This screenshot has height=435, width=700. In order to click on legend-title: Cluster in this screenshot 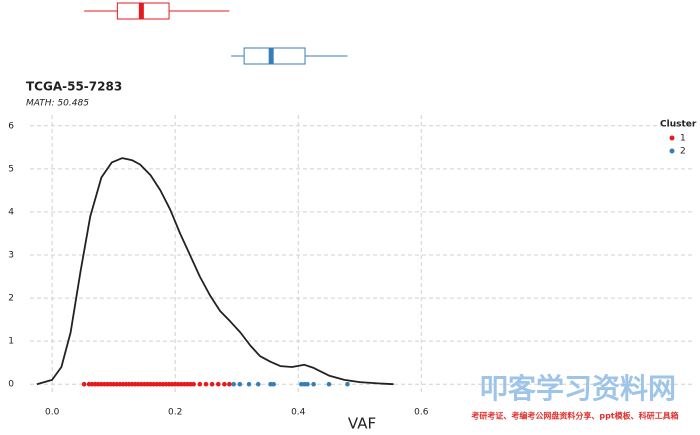, I will do `click(678, 125)`.